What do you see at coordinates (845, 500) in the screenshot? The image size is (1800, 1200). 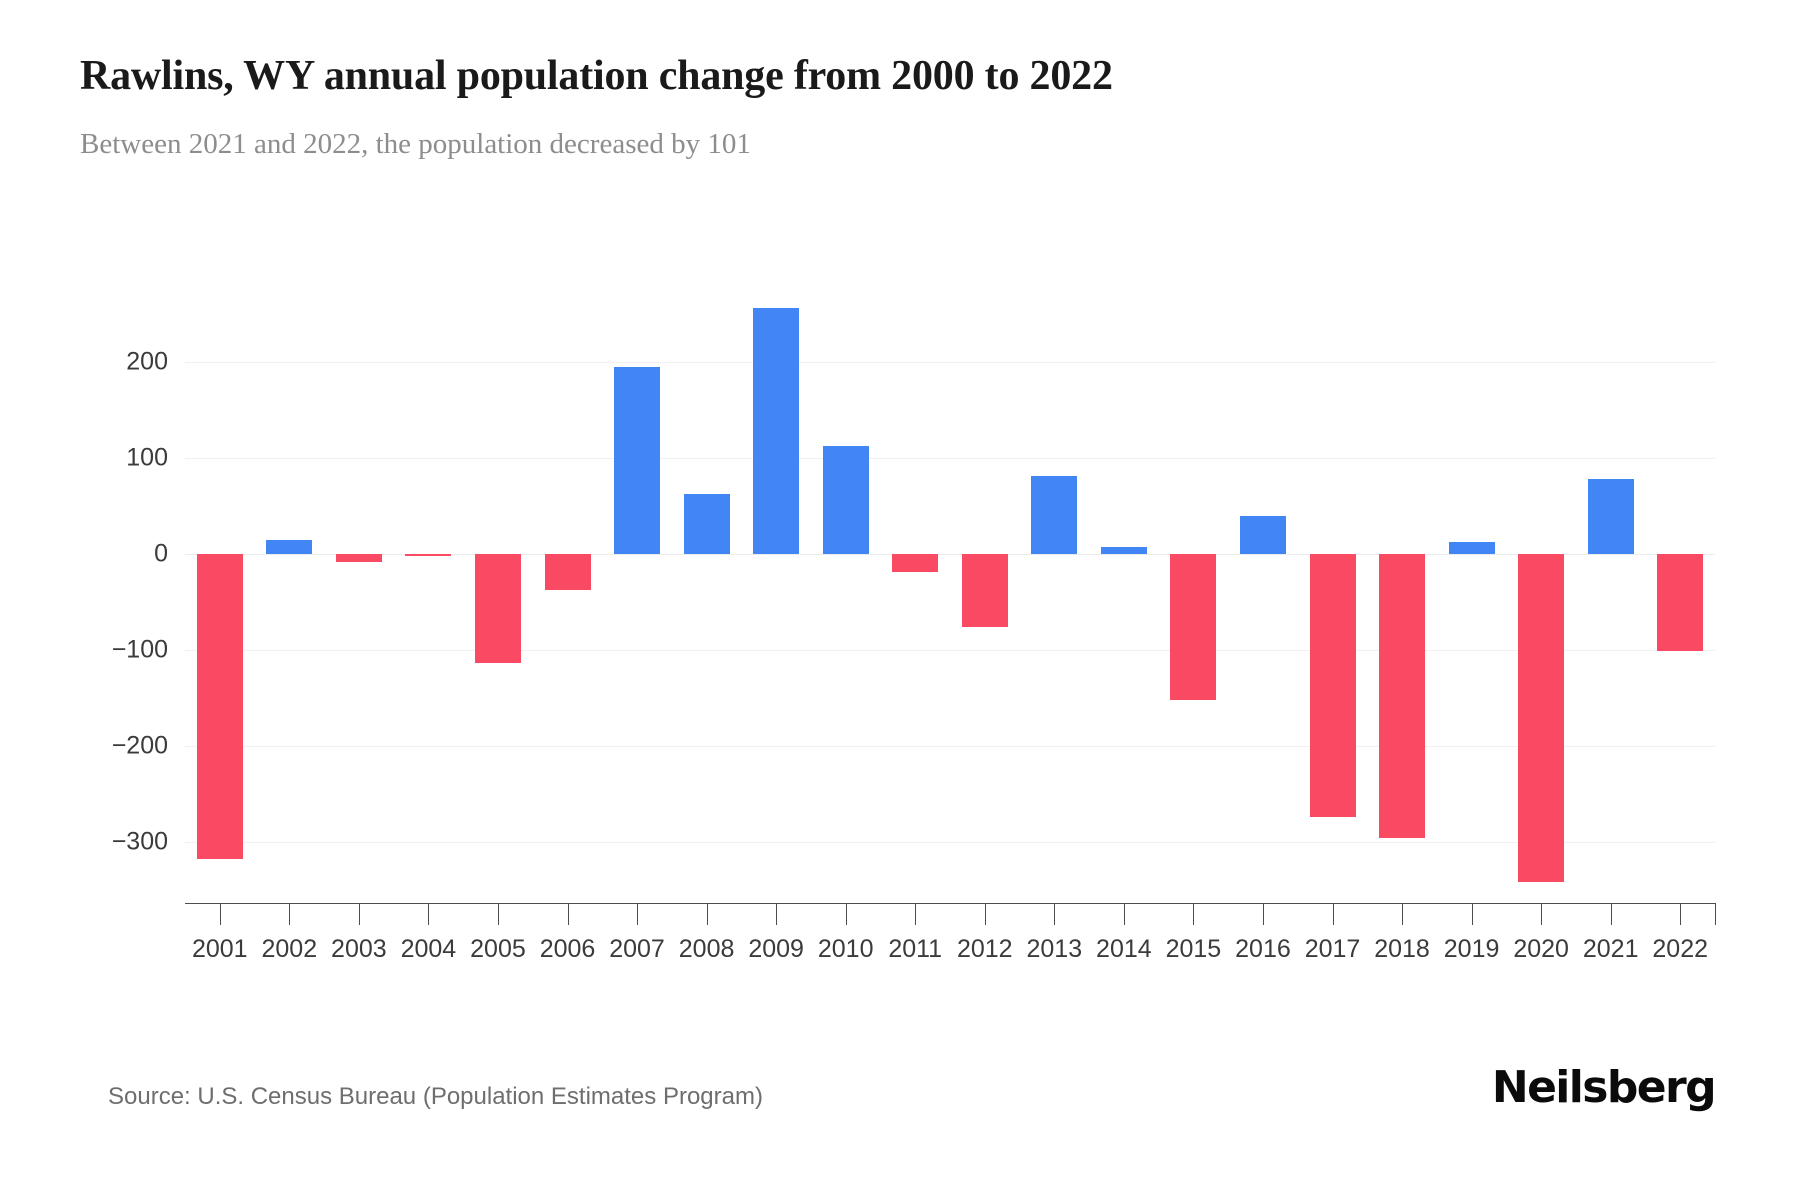 I see `bar-2010` at bounding box center [845, 500].